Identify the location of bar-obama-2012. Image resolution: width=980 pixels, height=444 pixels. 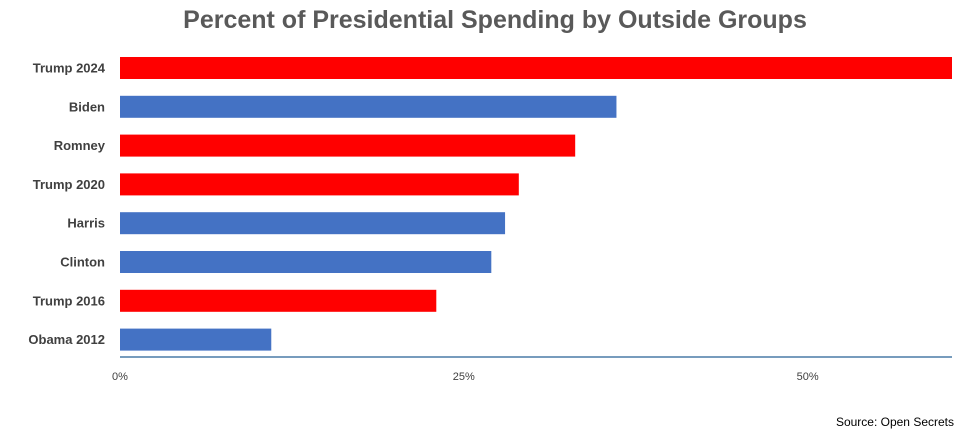
(196, 339).